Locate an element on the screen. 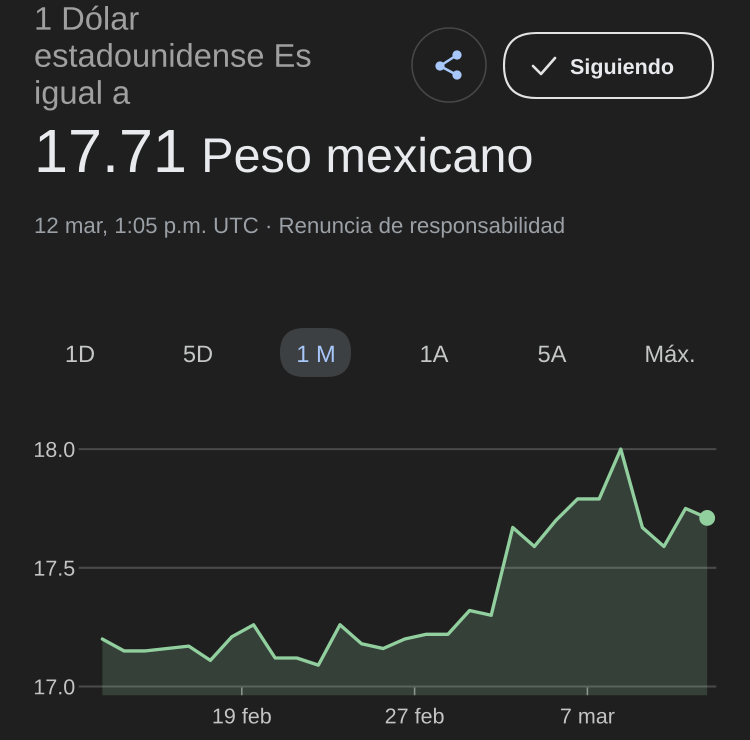 The height and width of the screenshot is (740, 750). text: Peso mexicano is located at coordinates (368, 154).